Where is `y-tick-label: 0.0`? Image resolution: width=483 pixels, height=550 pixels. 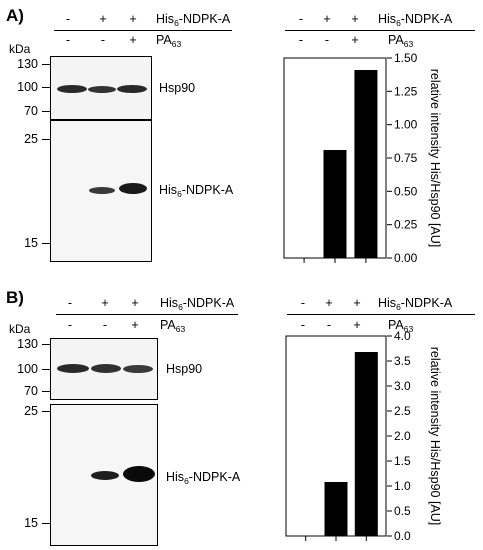 y-tick-label: 0.0 is located at coordinates (402, 536).